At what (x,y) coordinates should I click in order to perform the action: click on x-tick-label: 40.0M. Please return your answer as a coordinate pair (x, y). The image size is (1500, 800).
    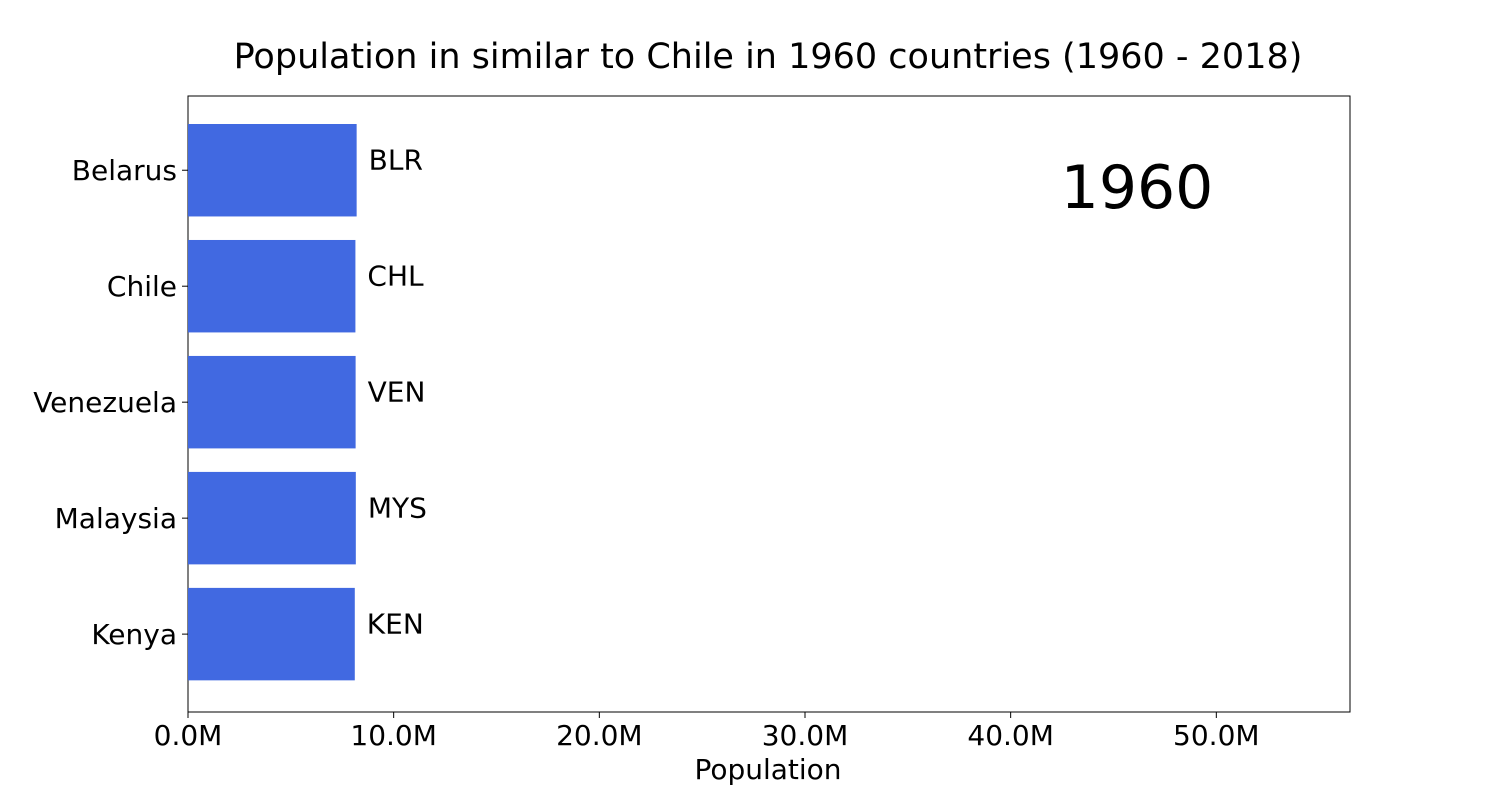
    Looking at the image, I should click on (1010, 735).